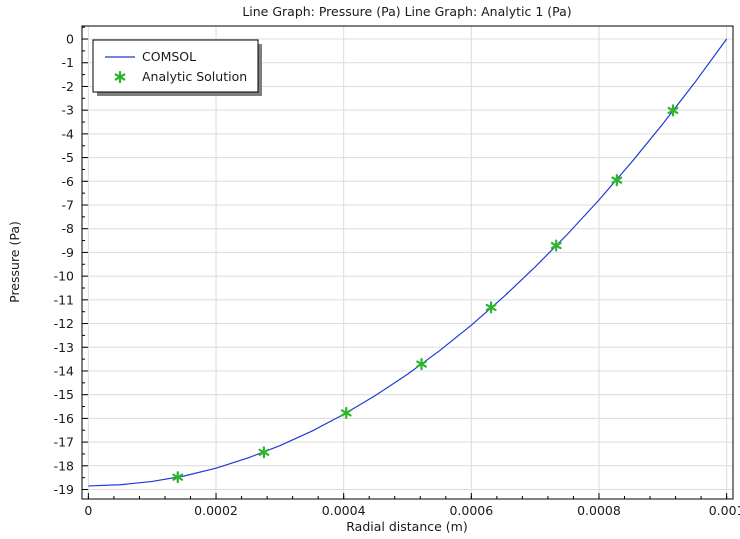 Image resolution: width=740 pixels, height=539 pixels. I want to click on x-tick-label: 0, so click(88, 510).